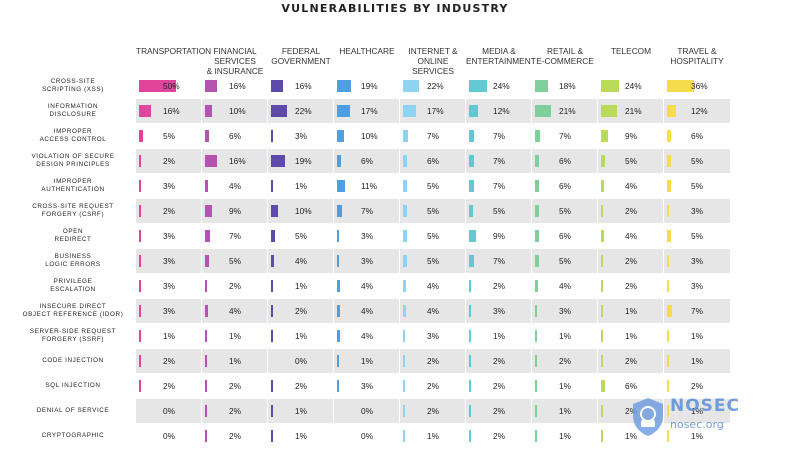 The height and width of the screenshot is (465, 790). I want to click on row-label-line: FORGERY (SSRF), so click(73, 339).